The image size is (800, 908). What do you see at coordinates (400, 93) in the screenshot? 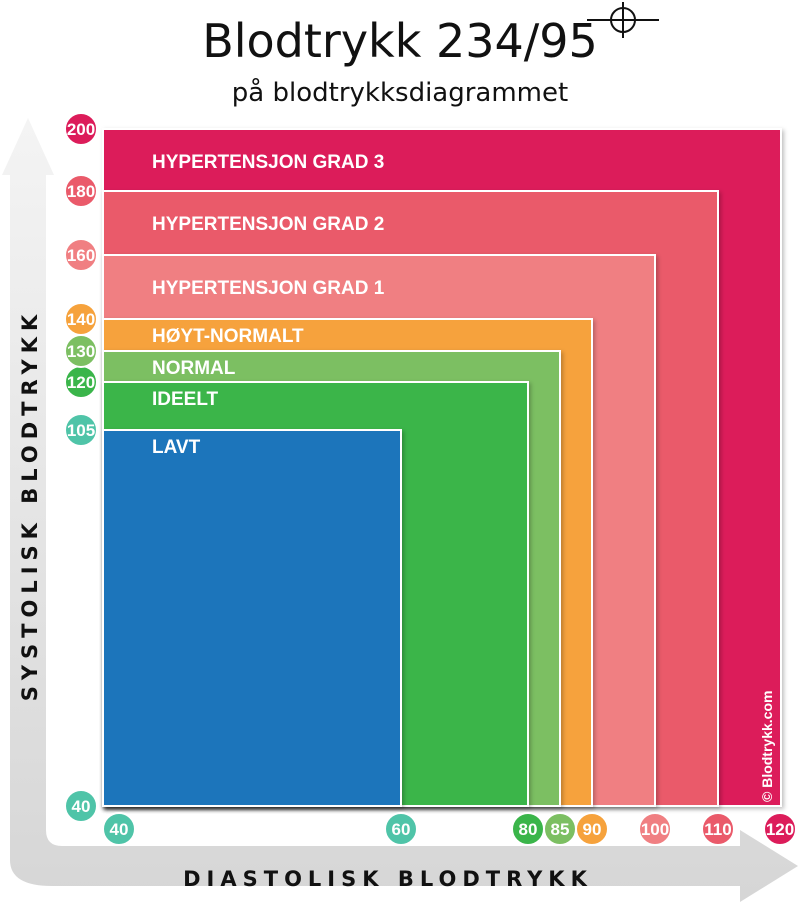
I see `page-subtitle: på blodtrykksdiagrammet` at bounding box center [400, 93].